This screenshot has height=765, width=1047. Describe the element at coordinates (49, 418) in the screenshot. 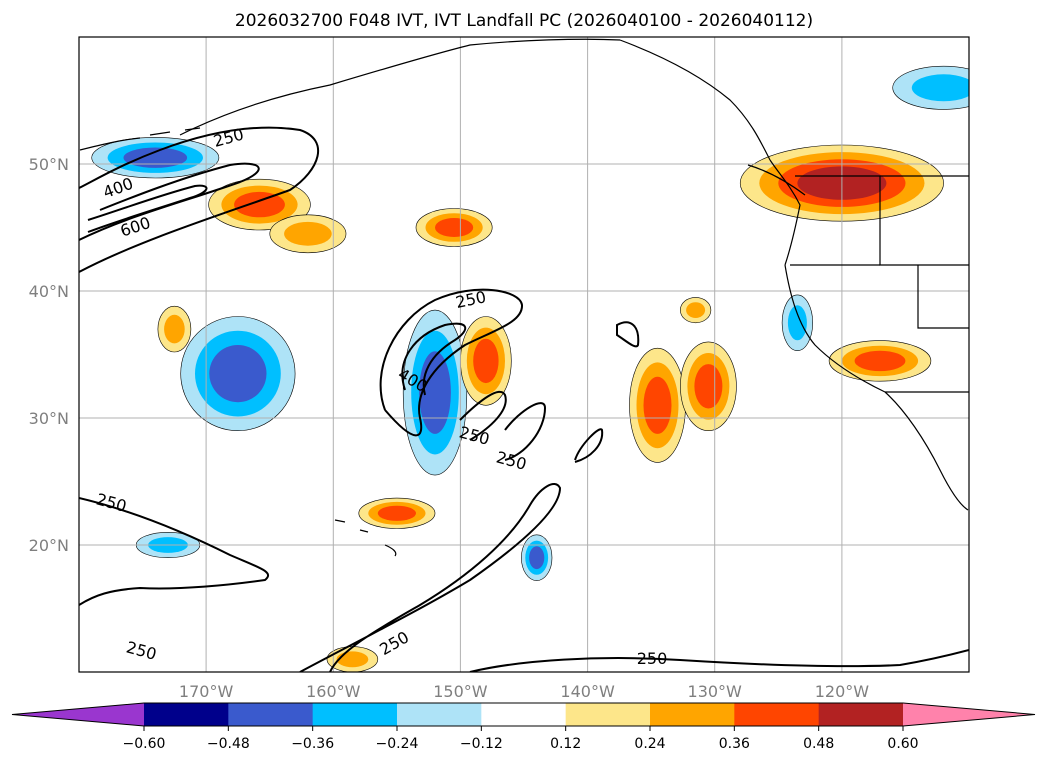

I see `y-tick-label: 30°N` at that location.